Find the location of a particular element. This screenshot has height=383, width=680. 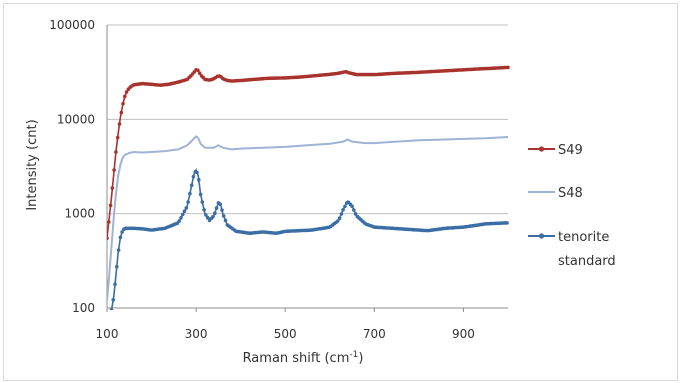

x-tick-label: 700 is located at coordinates (374, 334).